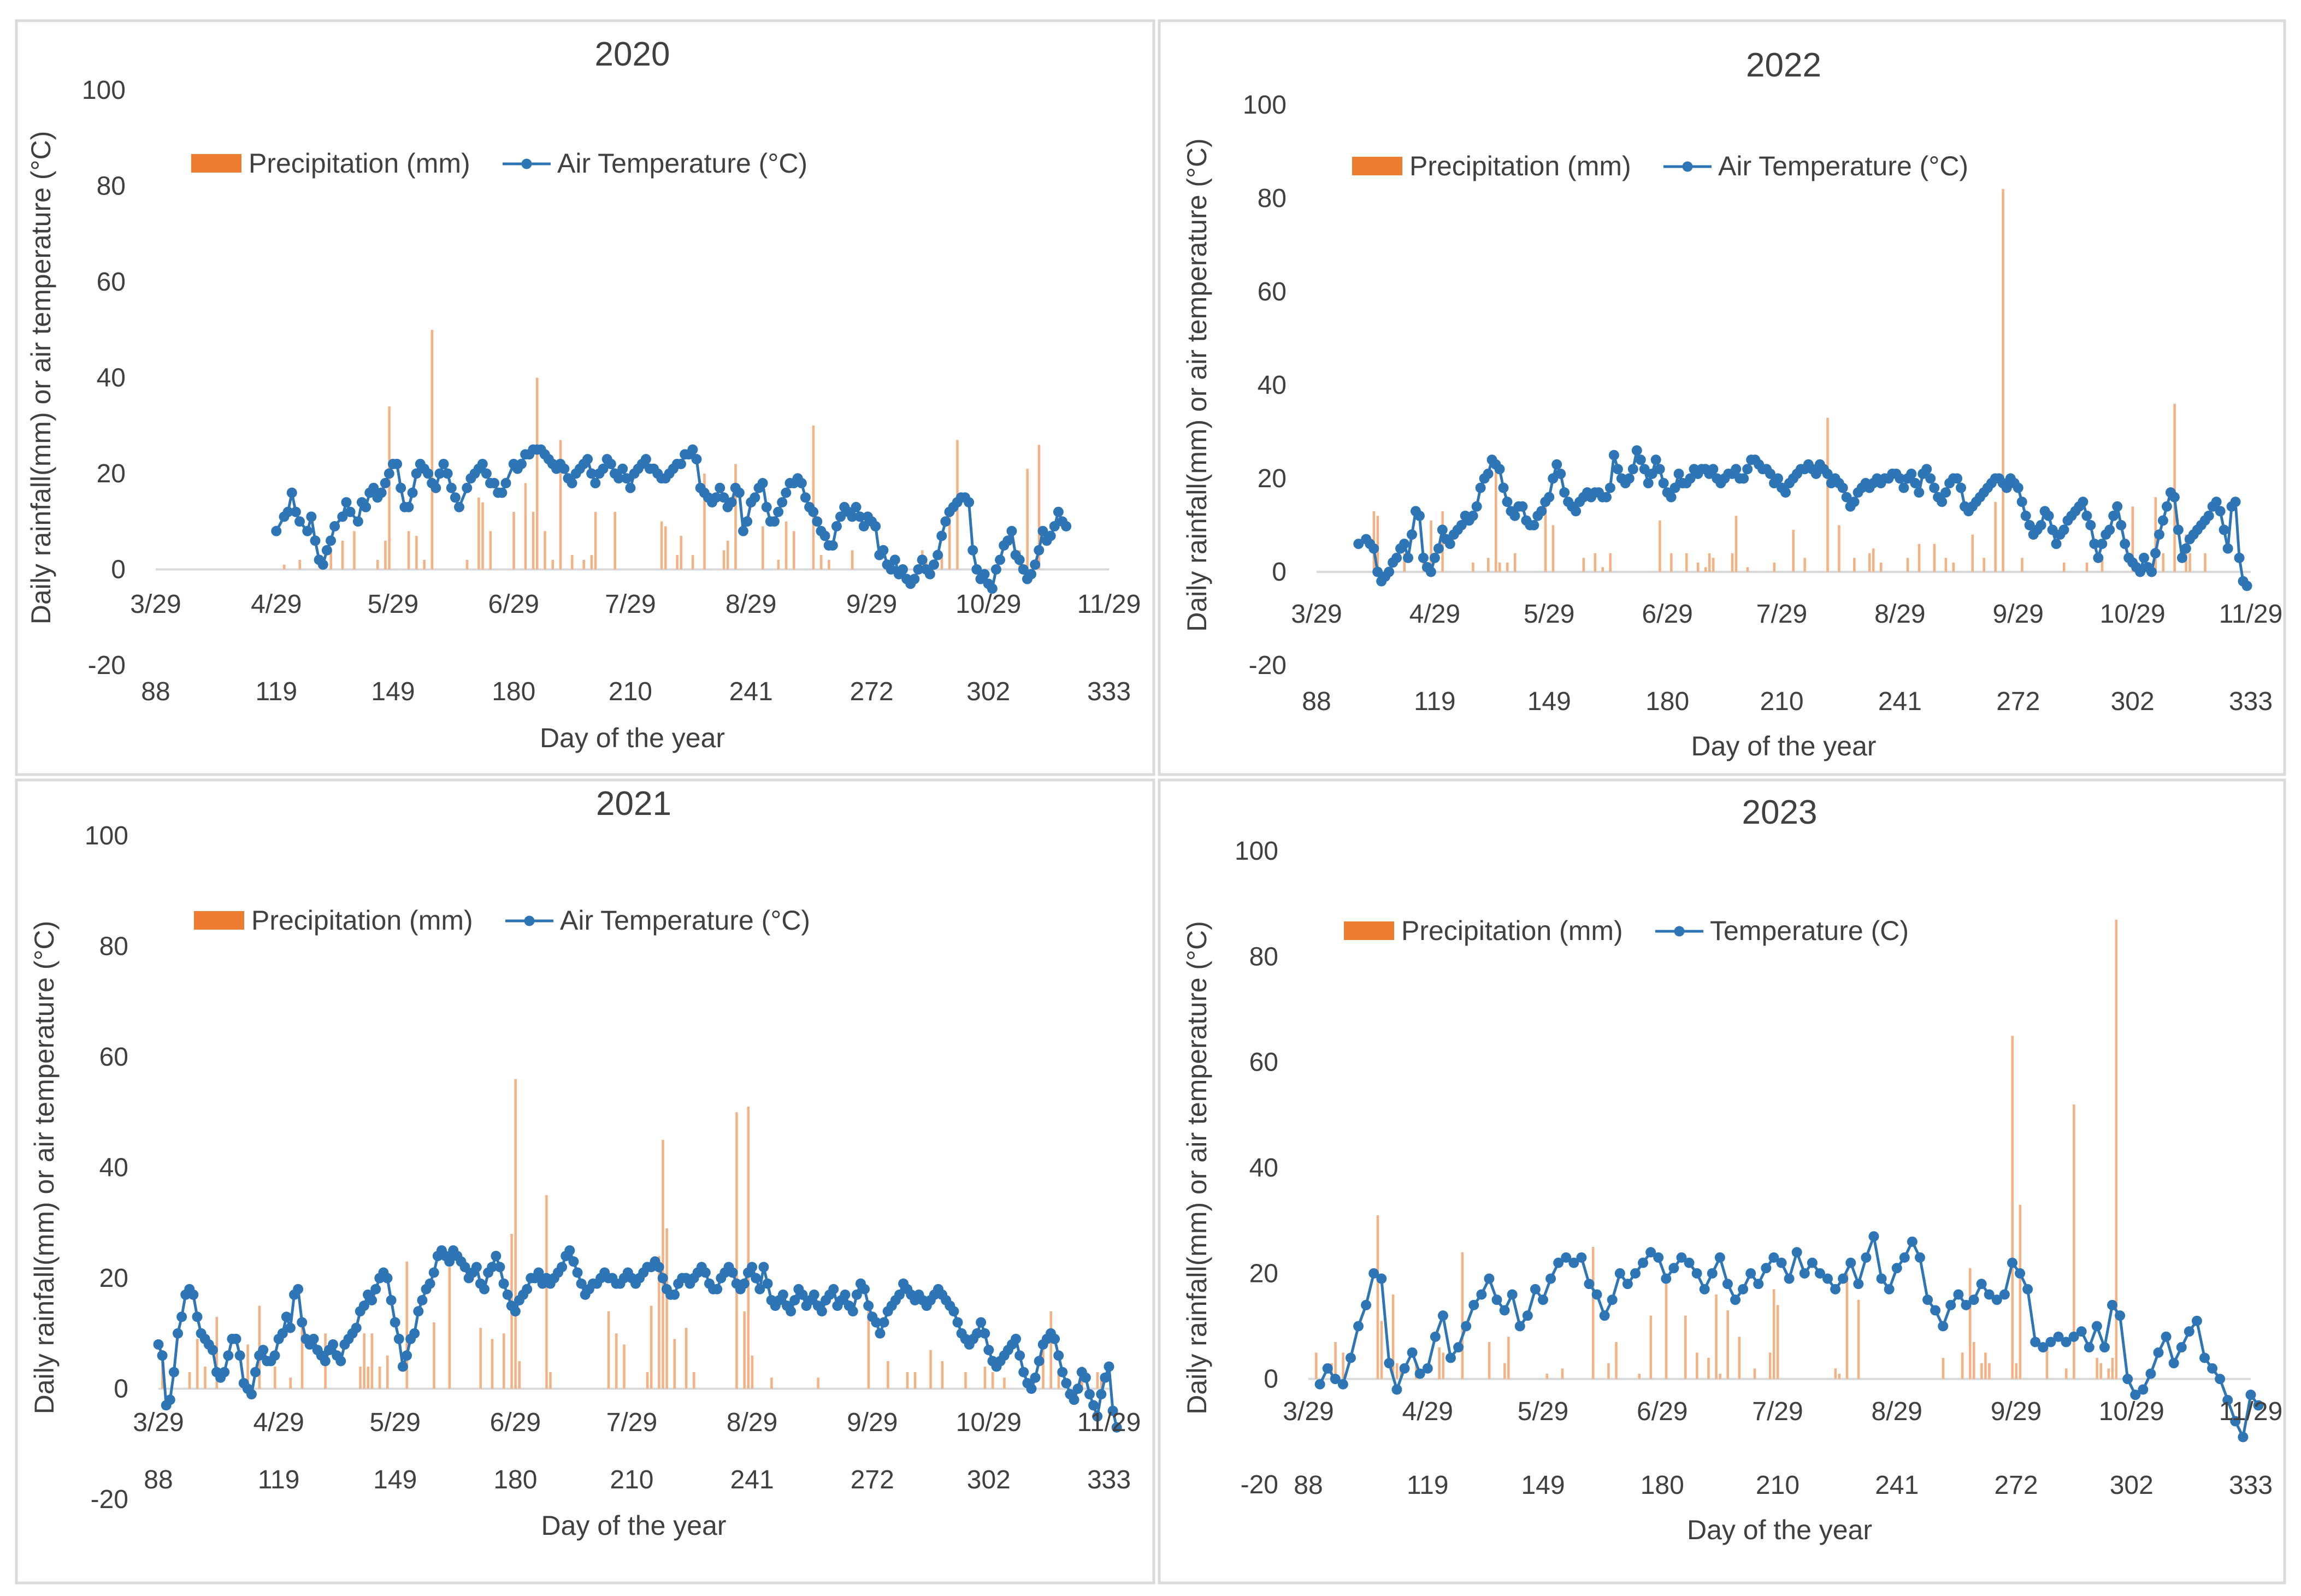 The width and height of the screenshot is (2301, 1596). What do you see at coordinates (1897, 1411) in the screenshot?
I see `date-tick-label: 8/29` at bounding box center [1897, 1411].